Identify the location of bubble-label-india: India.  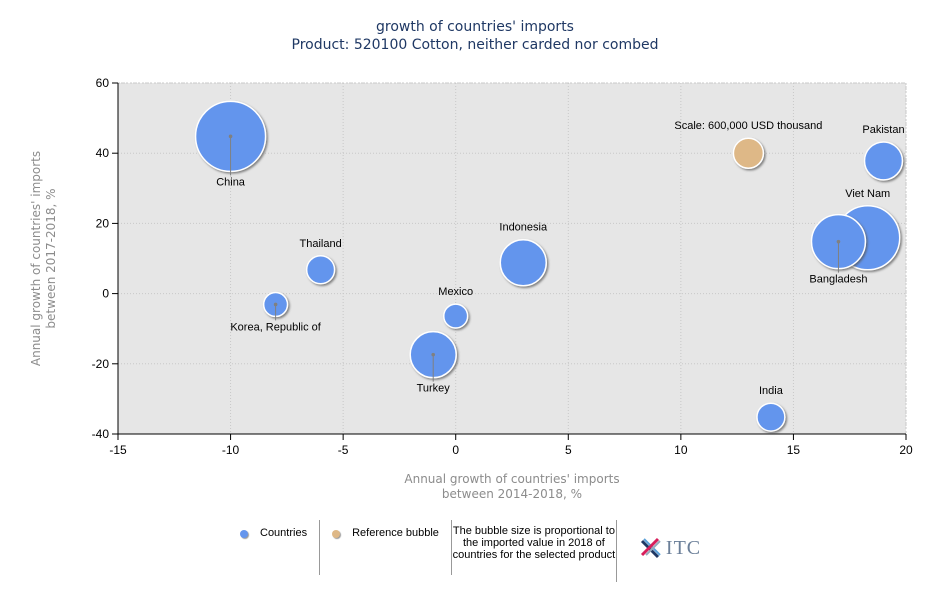
(771, 391).